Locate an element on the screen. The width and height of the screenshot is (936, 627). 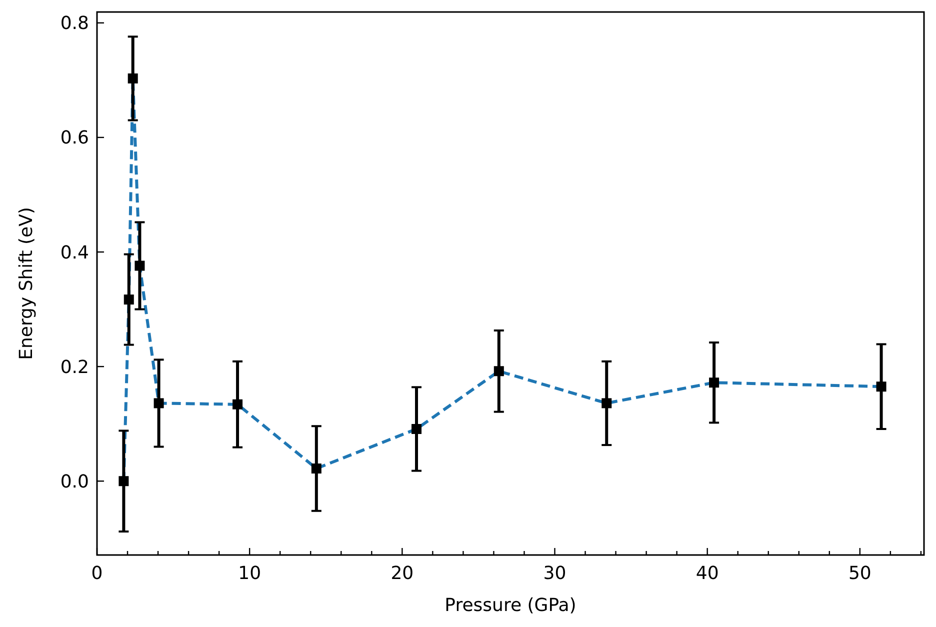
y-tick-label: 0.0 is located at coordinates (74, 481).